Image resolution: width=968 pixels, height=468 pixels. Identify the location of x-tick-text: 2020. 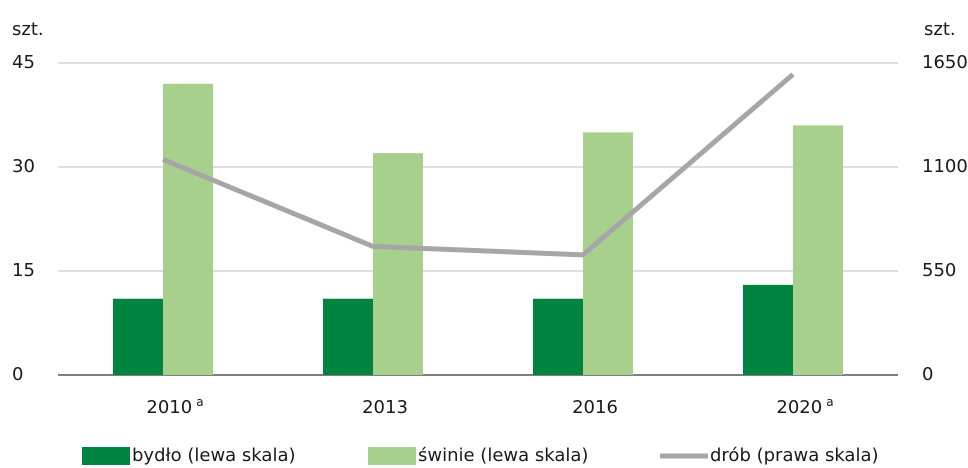
(799, 407).